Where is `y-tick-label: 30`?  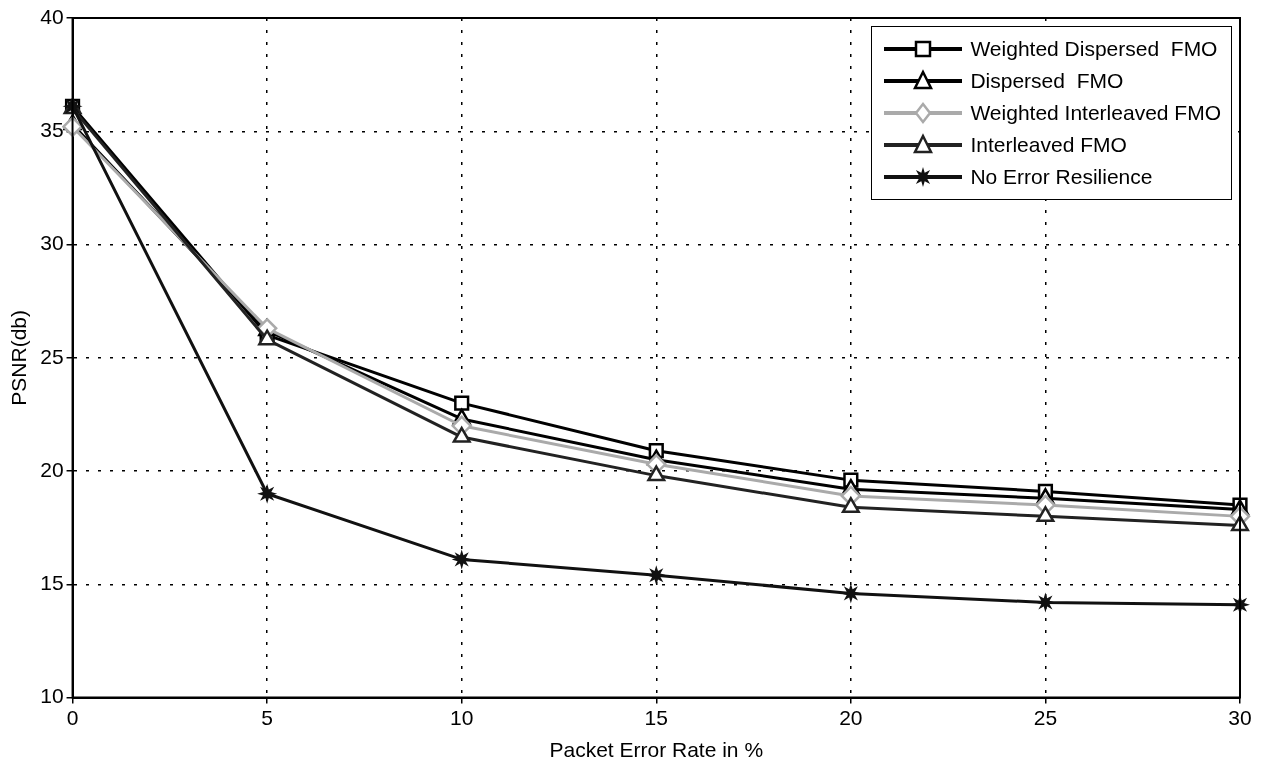 y-tick-label: 30 is located at coordinates (52, 243).